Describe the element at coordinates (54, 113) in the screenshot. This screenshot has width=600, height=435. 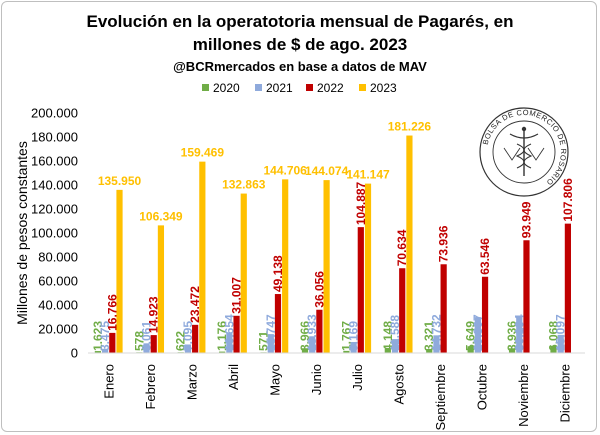
I see `y-tick-label: 200.000` at that location.